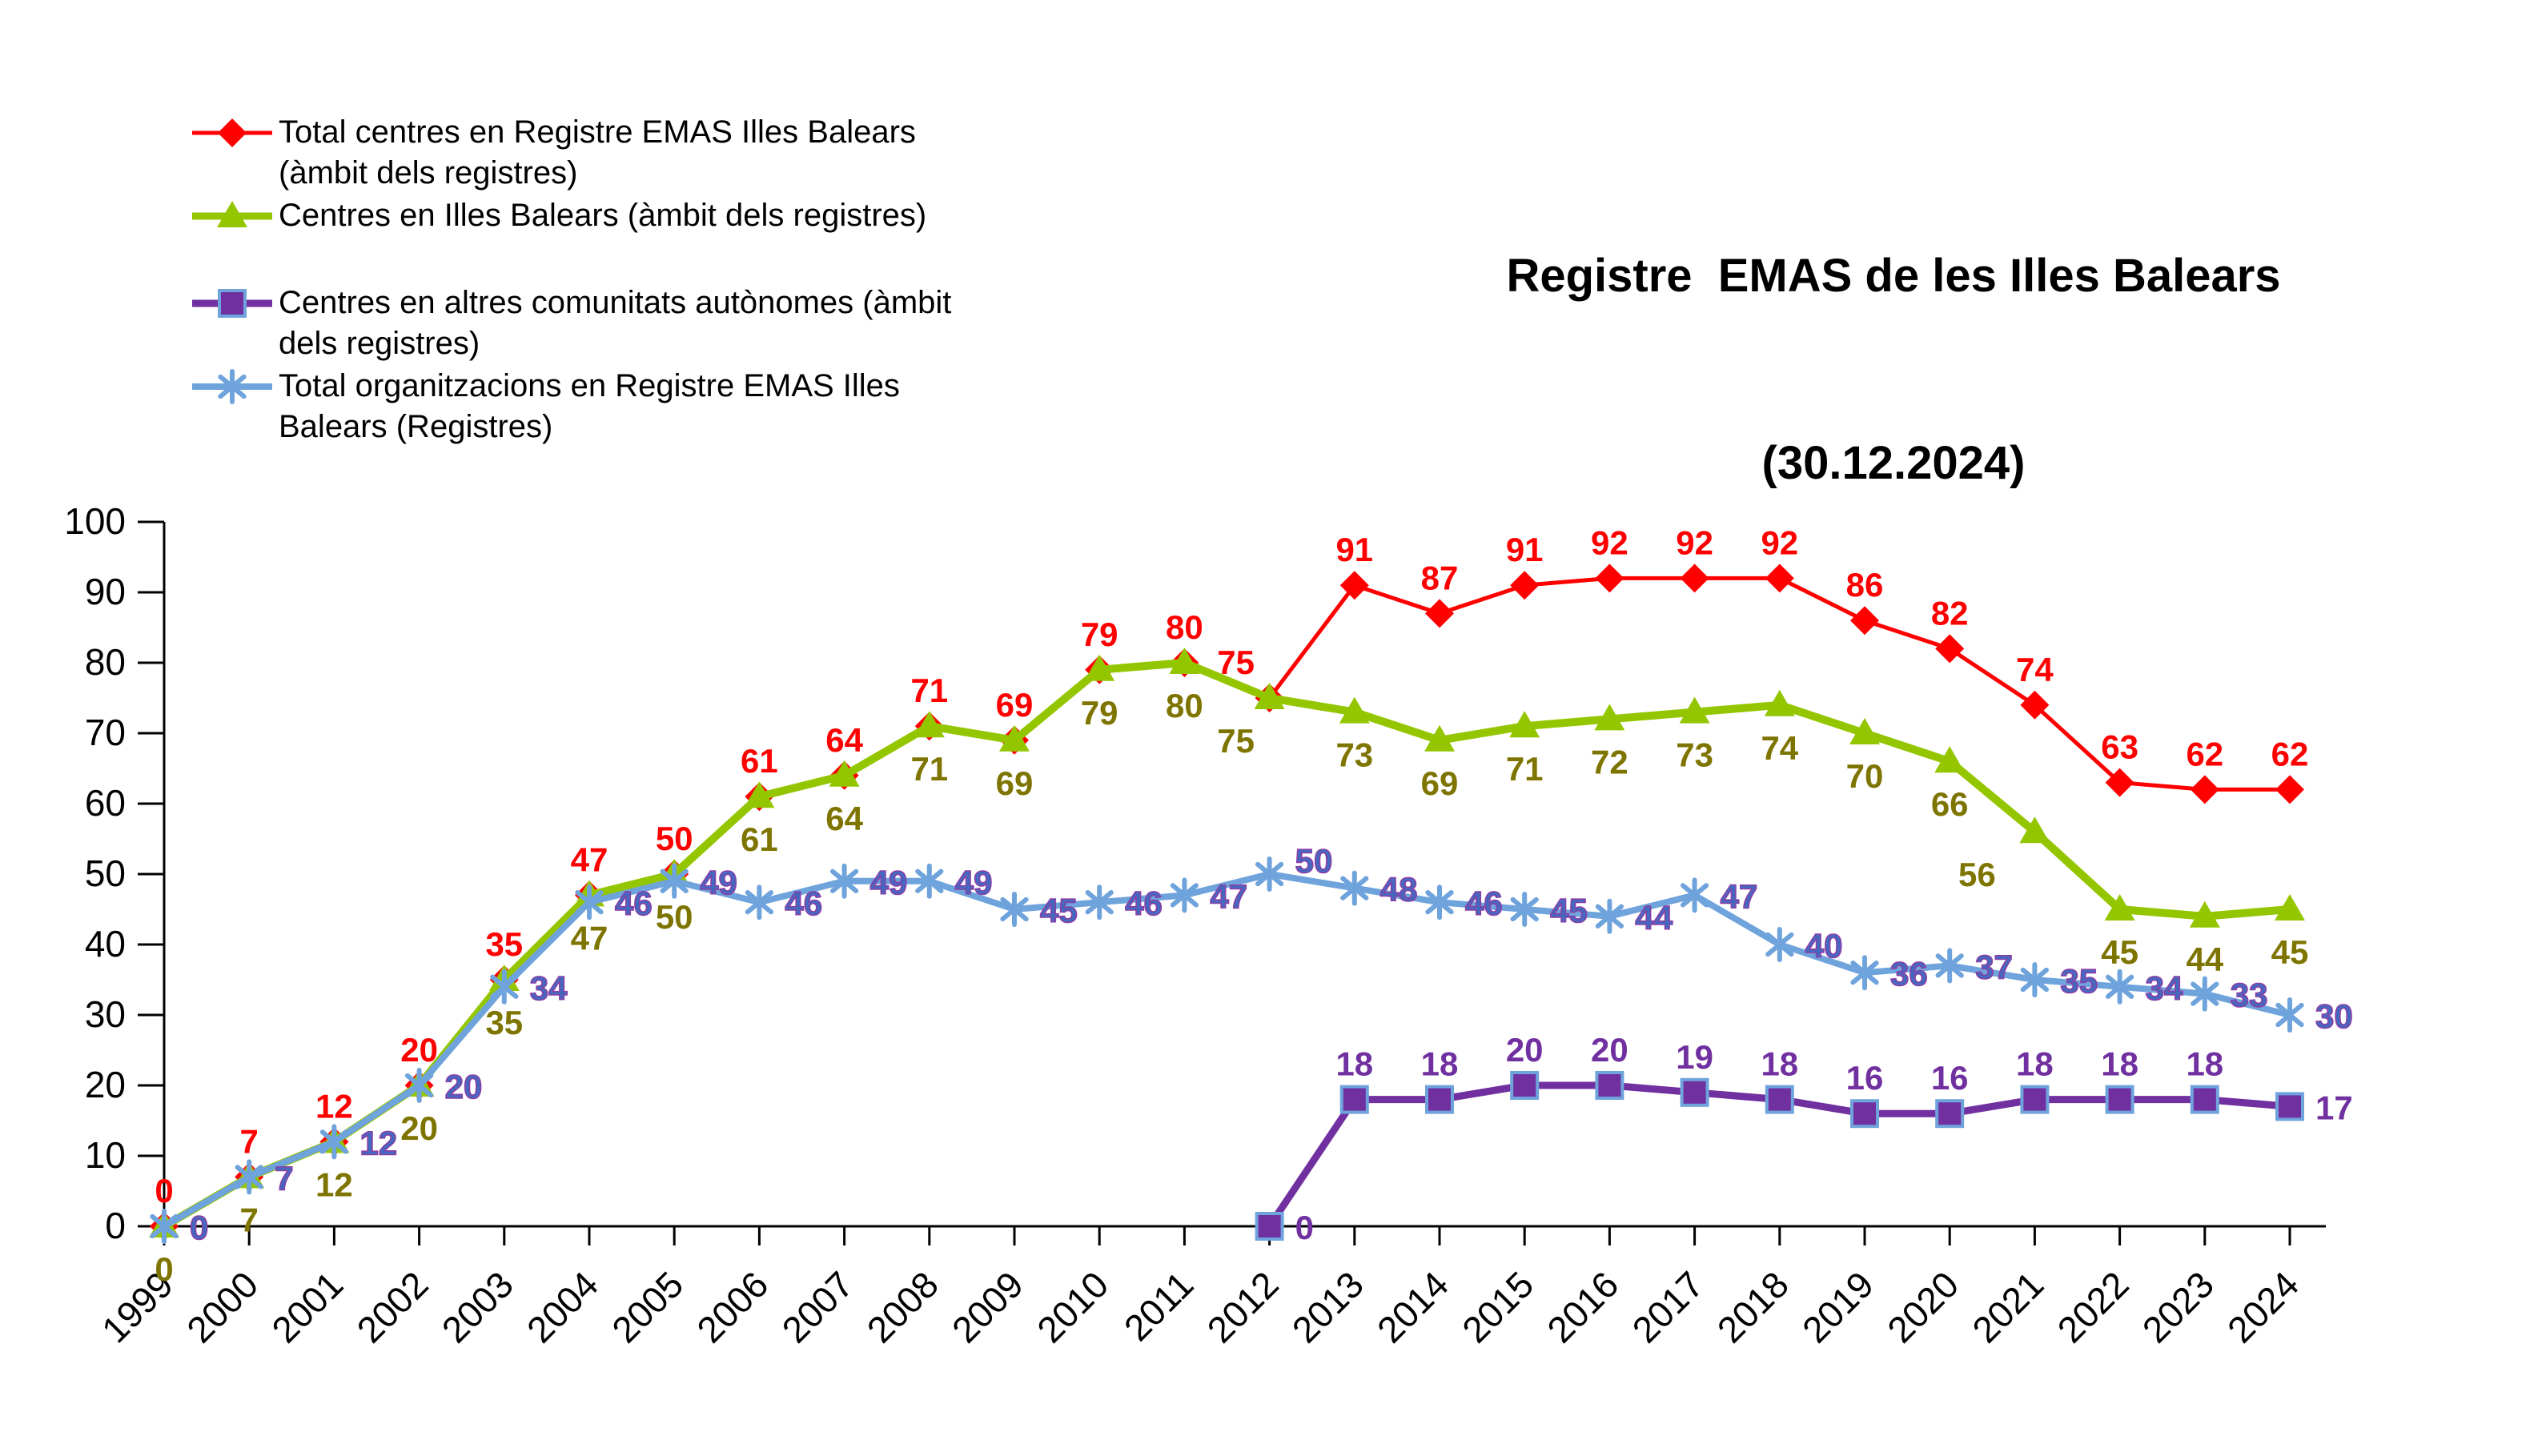 This screenshot has height=1456, width=2542. What do you see at coordinates (2334, 1107) in the screenshot?
I see `data-point-label: 17` at bounding box center [2334, 1107].